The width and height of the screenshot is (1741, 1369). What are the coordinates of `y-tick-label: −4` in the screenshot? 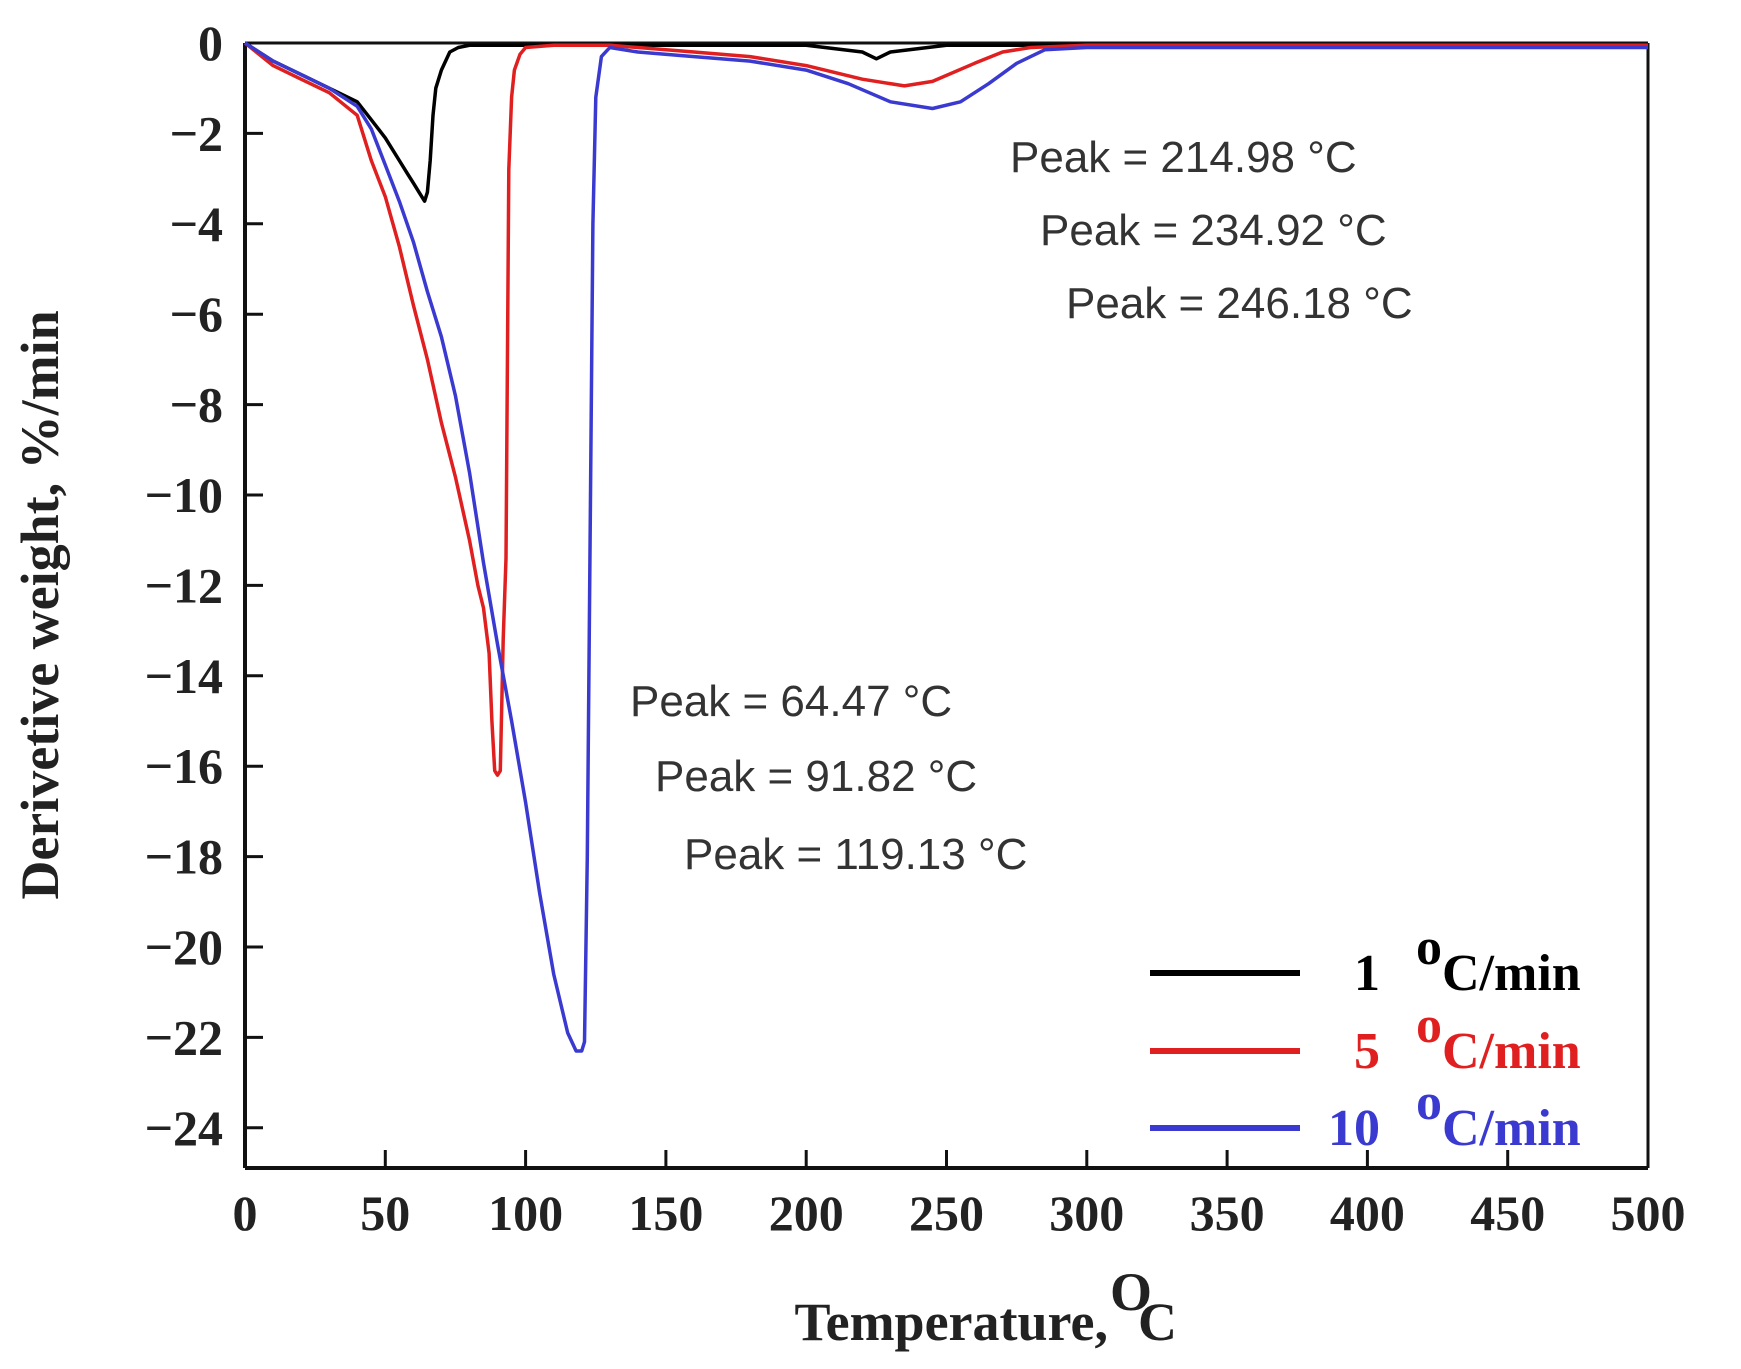 It's located at (197, 224).